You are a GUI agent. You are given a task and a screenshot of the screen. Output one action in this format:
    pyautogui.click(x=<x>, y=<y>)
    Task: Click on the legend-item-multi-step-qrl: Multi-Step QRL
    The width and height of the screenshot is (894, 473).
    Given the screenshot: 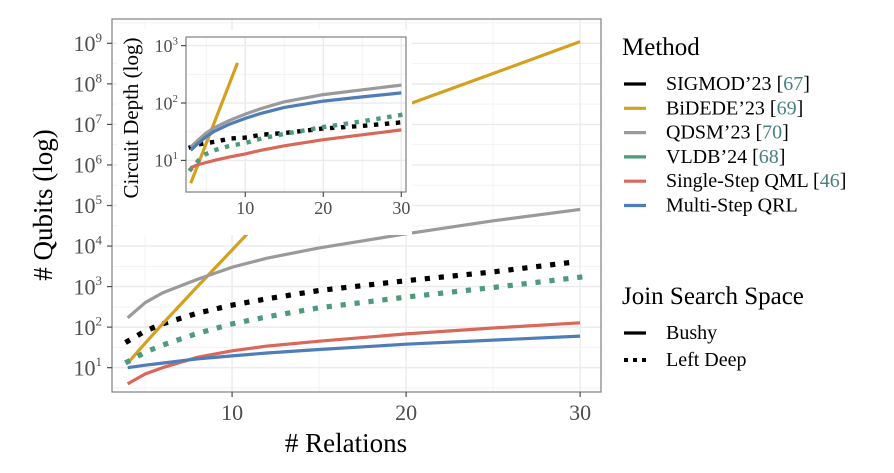 What is the action you would take?
    pyautogui.click(x=711, y=206)
    